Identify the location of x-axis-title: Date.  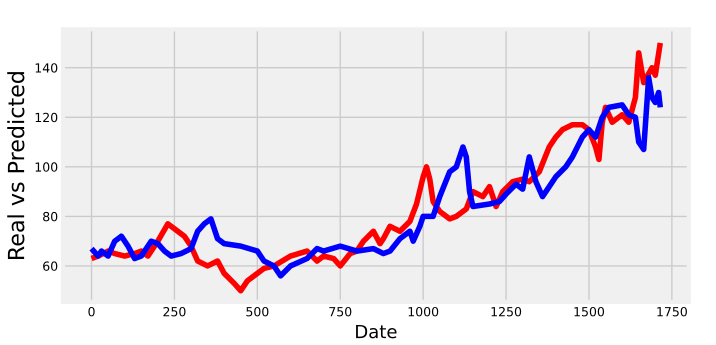
(376, 331).